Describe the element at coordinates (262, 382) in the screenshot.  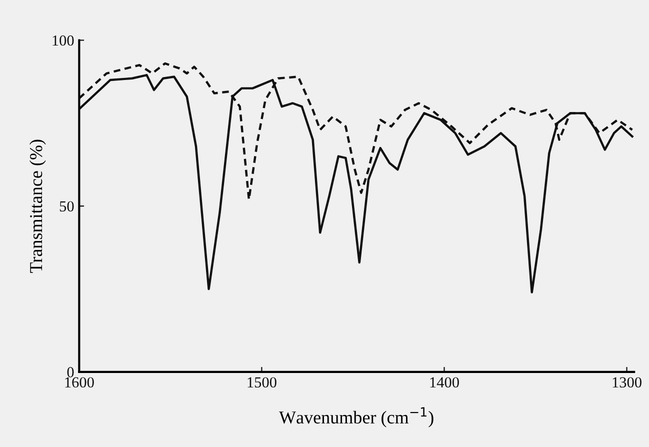
I see `x-tick-label: 1500` at that location.